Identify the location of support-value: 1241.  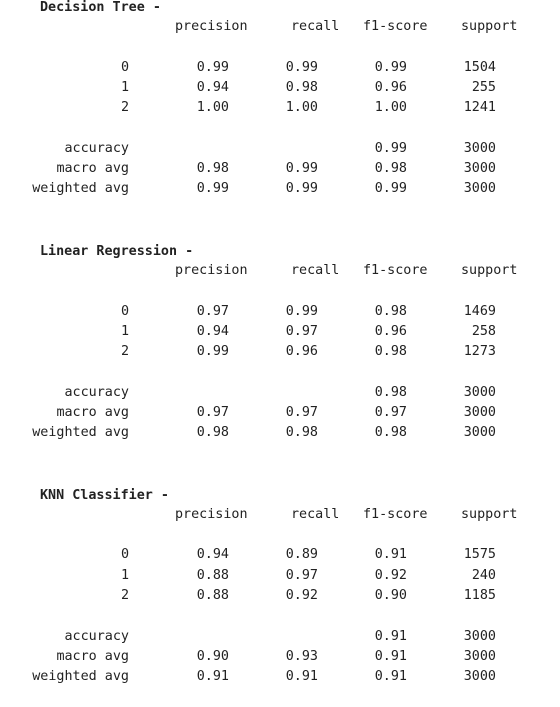
(479, 107).